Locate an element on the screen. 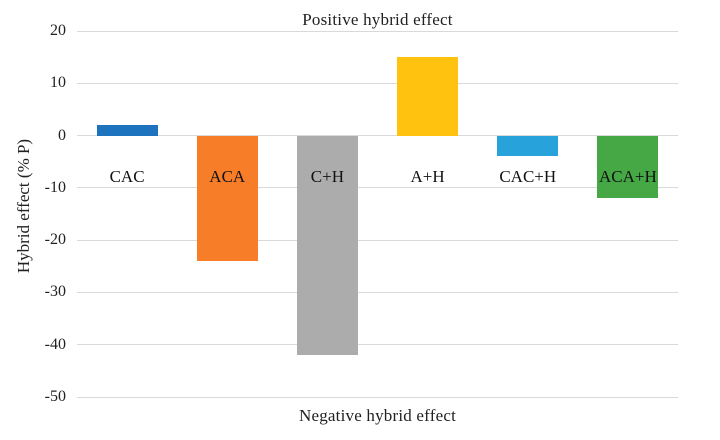 Image resolution: width=720 pixels, height=440 pixels. bar-a-h is located at coordinates (428, 96).